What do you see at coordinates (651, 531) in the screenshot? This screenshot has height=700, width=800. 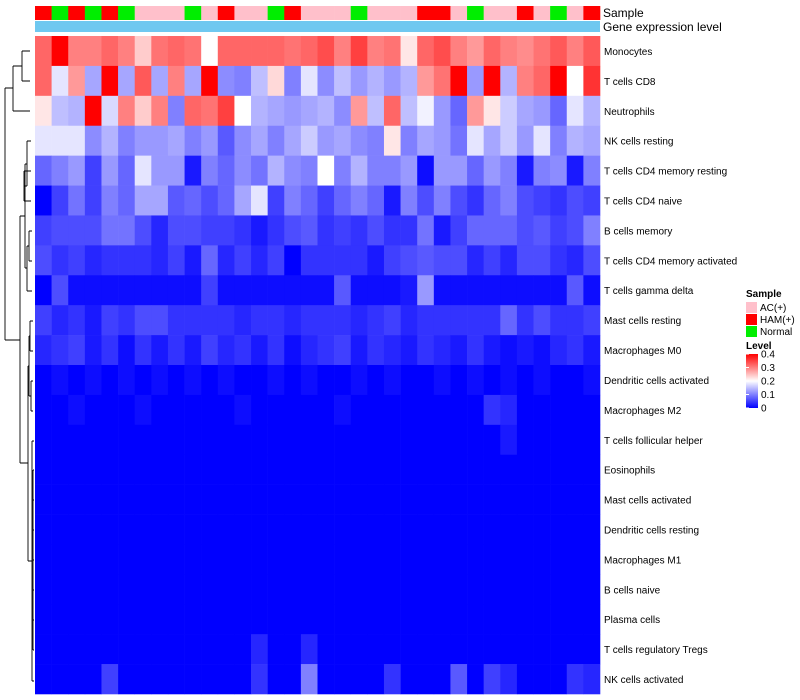 I see `row-label: Dendritic cells resting` at bounding box center [651, 531].